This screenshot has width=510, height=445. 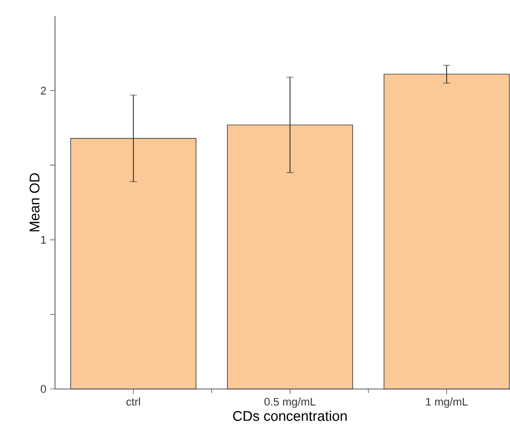 I want to click on x-tick-label: 1 mg/mL, so click(x=447, y=403).